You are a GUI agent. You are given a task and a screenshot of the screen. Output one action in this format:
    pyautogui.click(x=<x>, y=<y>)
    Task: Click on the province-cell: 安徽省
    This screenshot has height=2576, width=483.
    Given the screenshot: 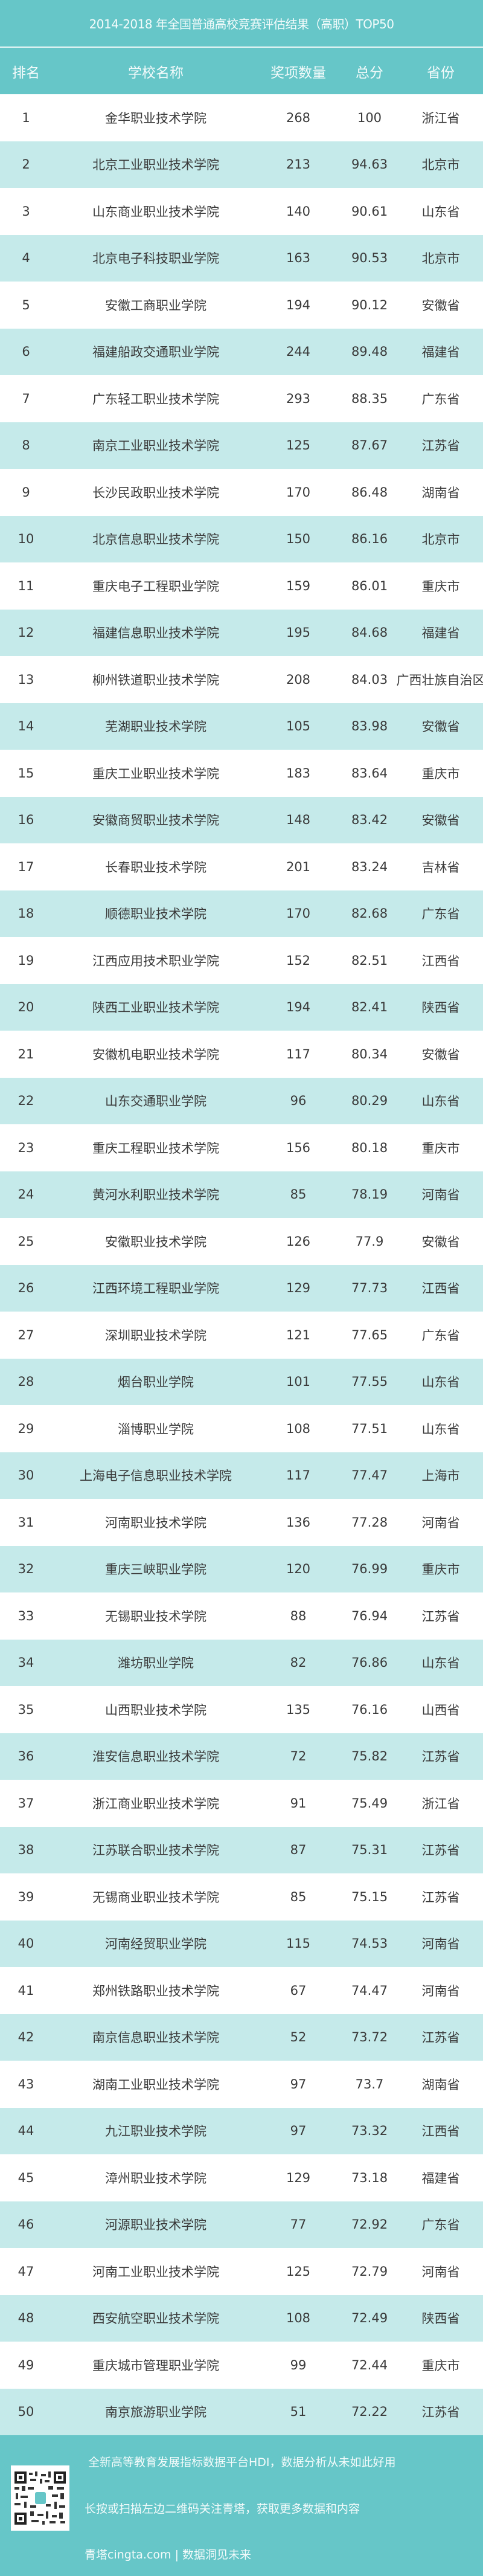 What is the action you would take?
    pyautogui.click(x=441, y=727)
    